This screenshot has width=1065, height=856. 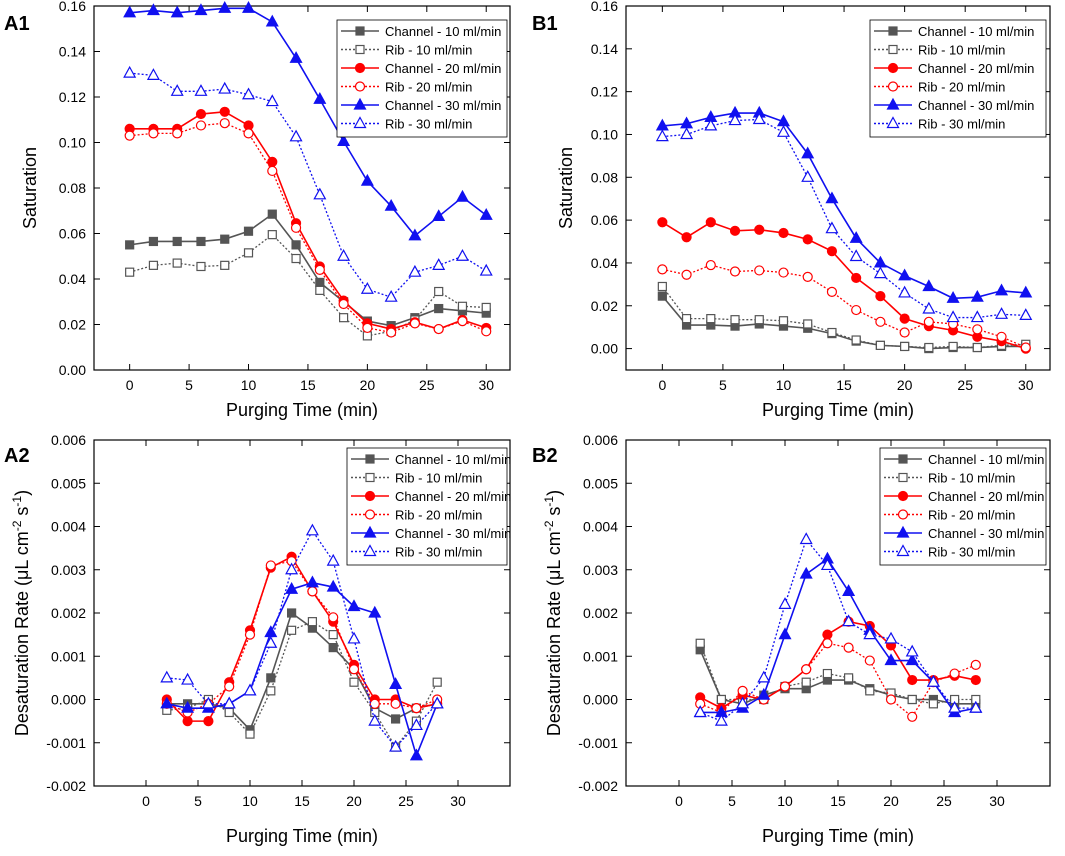 I want to click on y-tick-label: 0.001, so click(x=600, y=656).